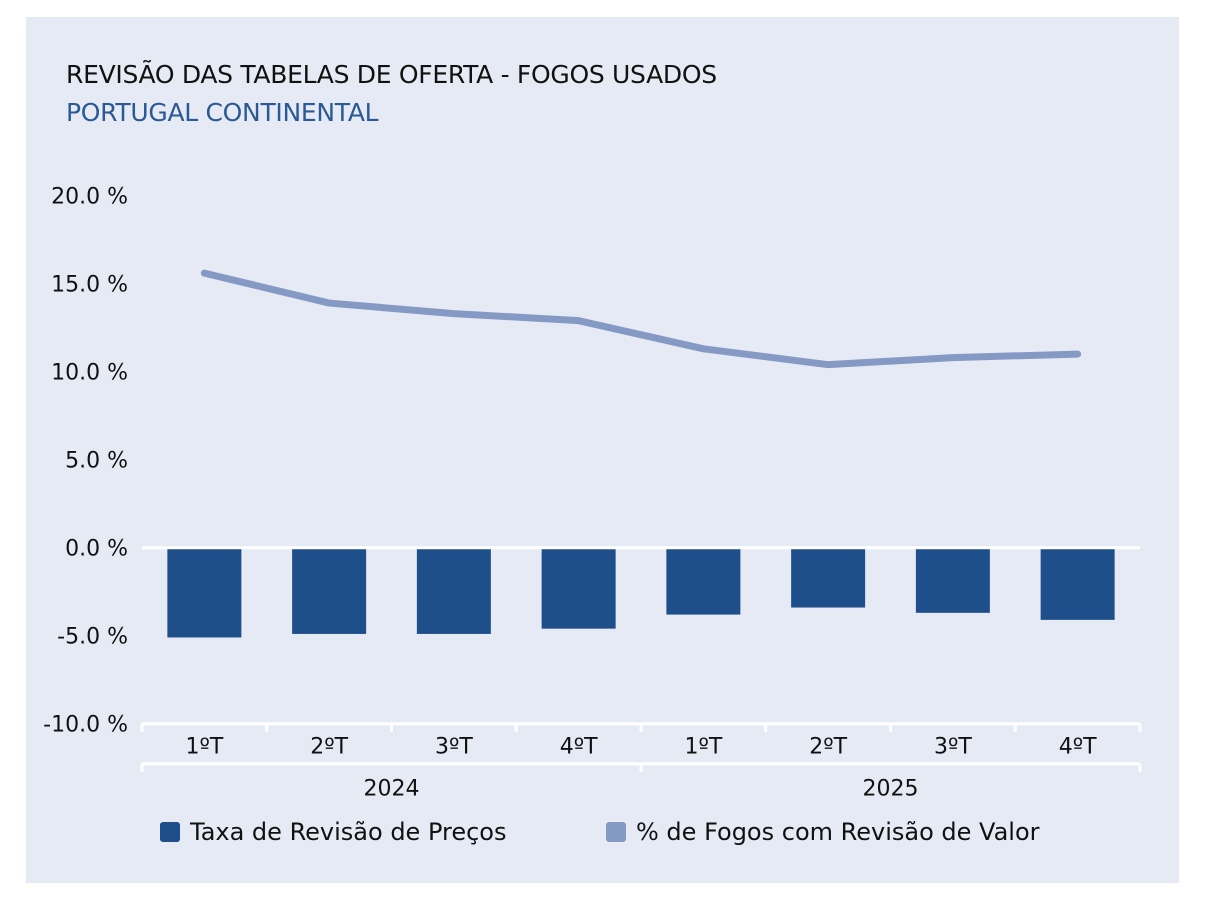 This screenshot has width=1210, height=906. Describe the element at coordinates (222, 112) in the screenshot. I see `chart-subtitle: PORTUGAL CONTINENTAL` at that location.